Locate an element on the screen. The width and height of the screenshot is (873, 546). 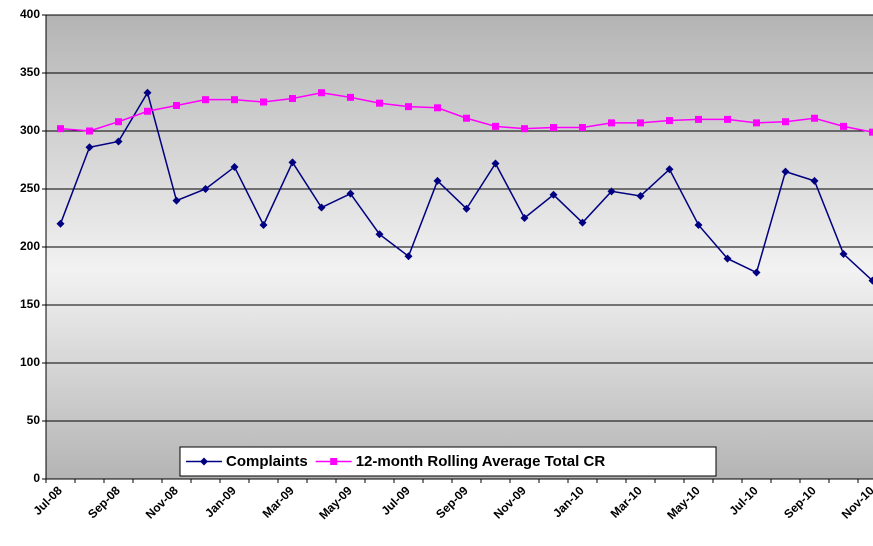
x-tick-label: Sep-10 is located at coordinates (800, 502).